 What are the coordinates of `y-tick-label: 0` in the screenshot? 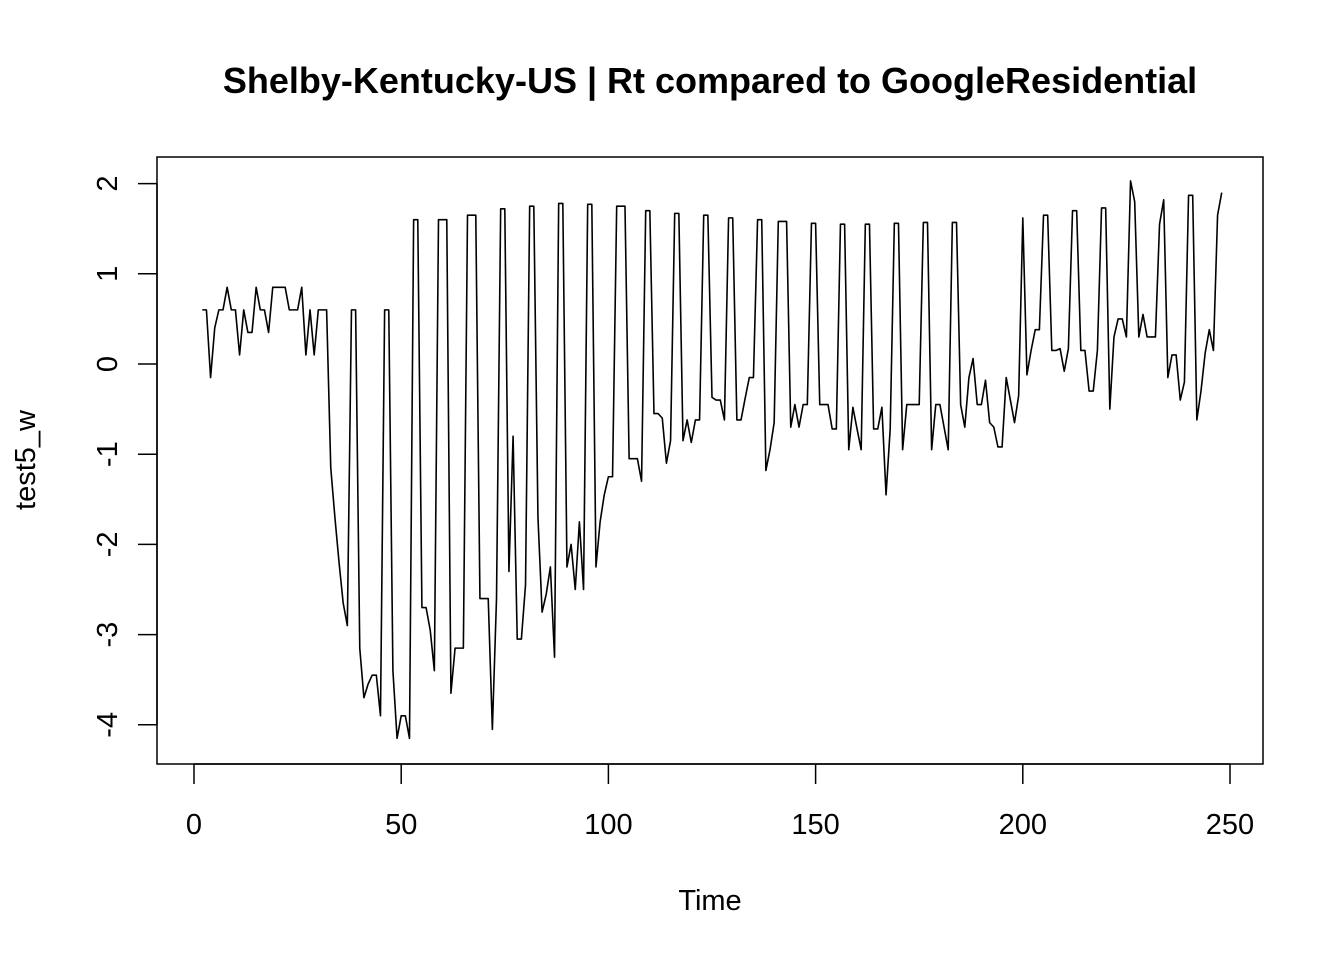 It's located at (108, 364).